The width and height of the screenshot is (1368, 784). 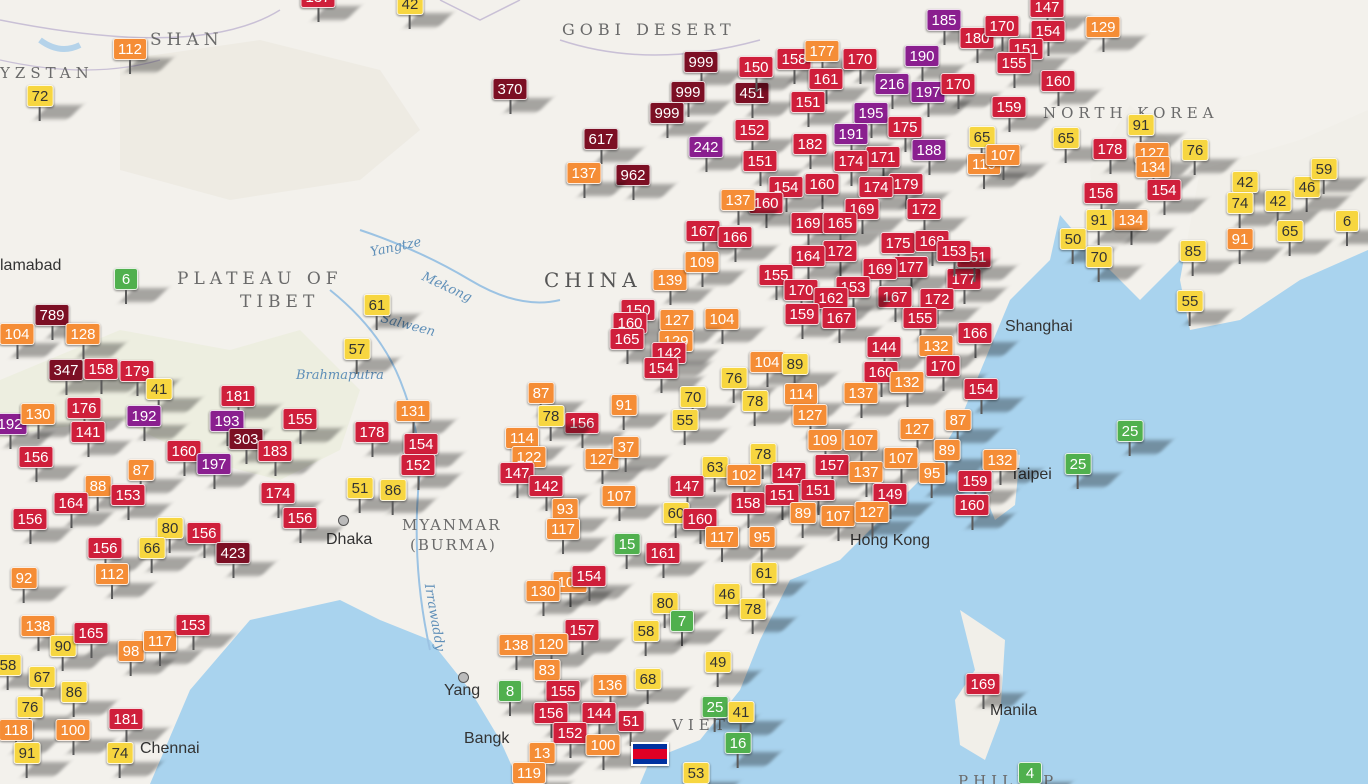 I want to click on station-aqi-marker: 51, so click(x=374, y=495).